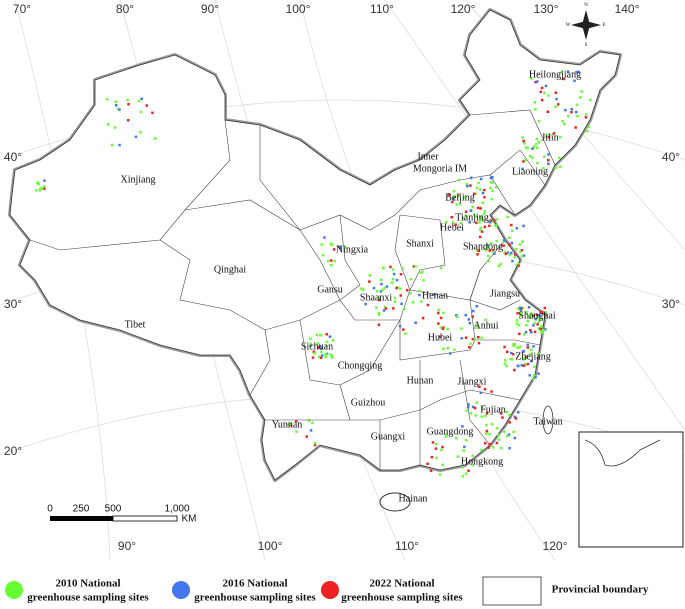 This screenshot has width=685, height=609. Describe the element at coordinates (435, 295) in the screenshot. I see `province-label: Henan` at that location.